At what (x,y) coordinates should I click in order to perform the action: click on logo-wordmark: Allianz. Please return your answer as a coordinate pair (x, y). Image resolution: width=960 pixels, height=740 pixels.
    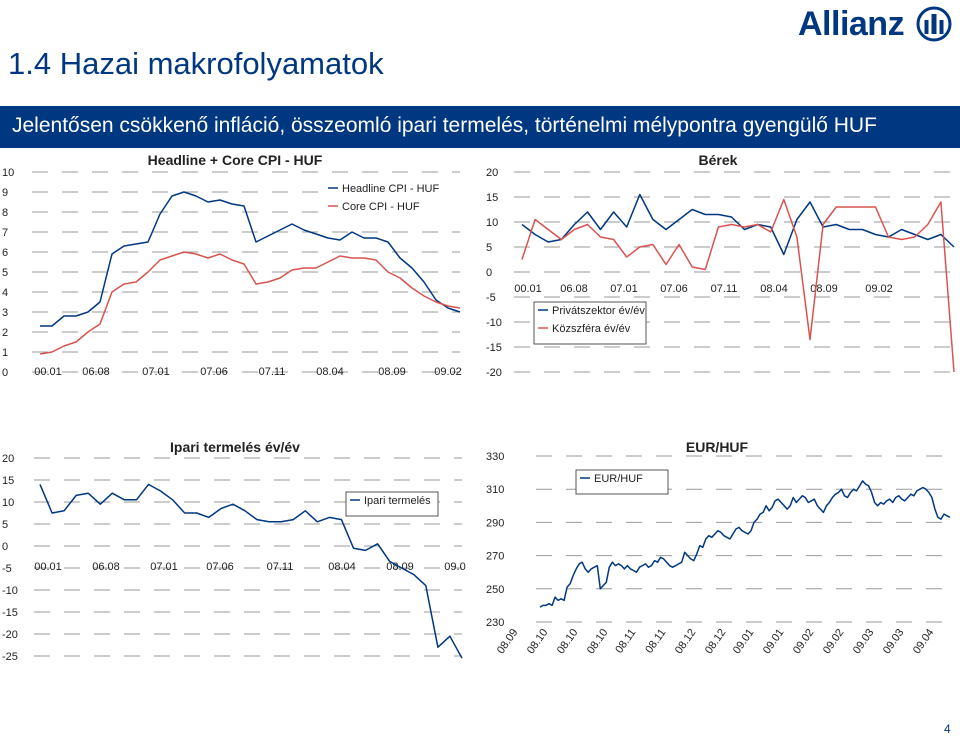
    Looking at the image, I should click on (851, 24).